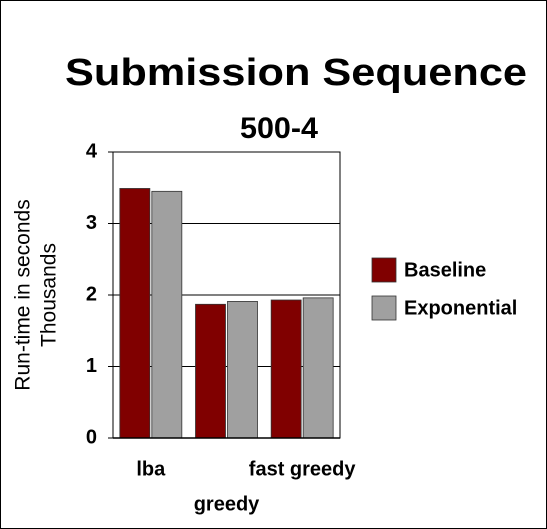 The image size is (547, 529). Describe the element at coordinates (23, 294) in the screenshot. I see `y-axis-label: Run-time in seconds` at that location.